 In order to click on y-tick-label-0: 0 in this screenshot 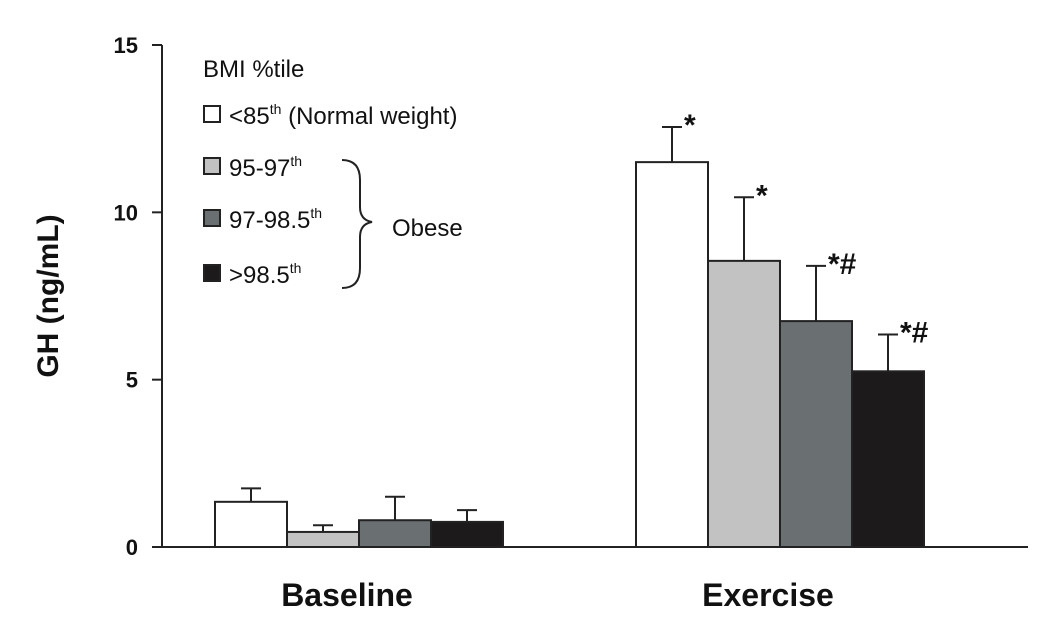, I will do `click(132, 547)`.